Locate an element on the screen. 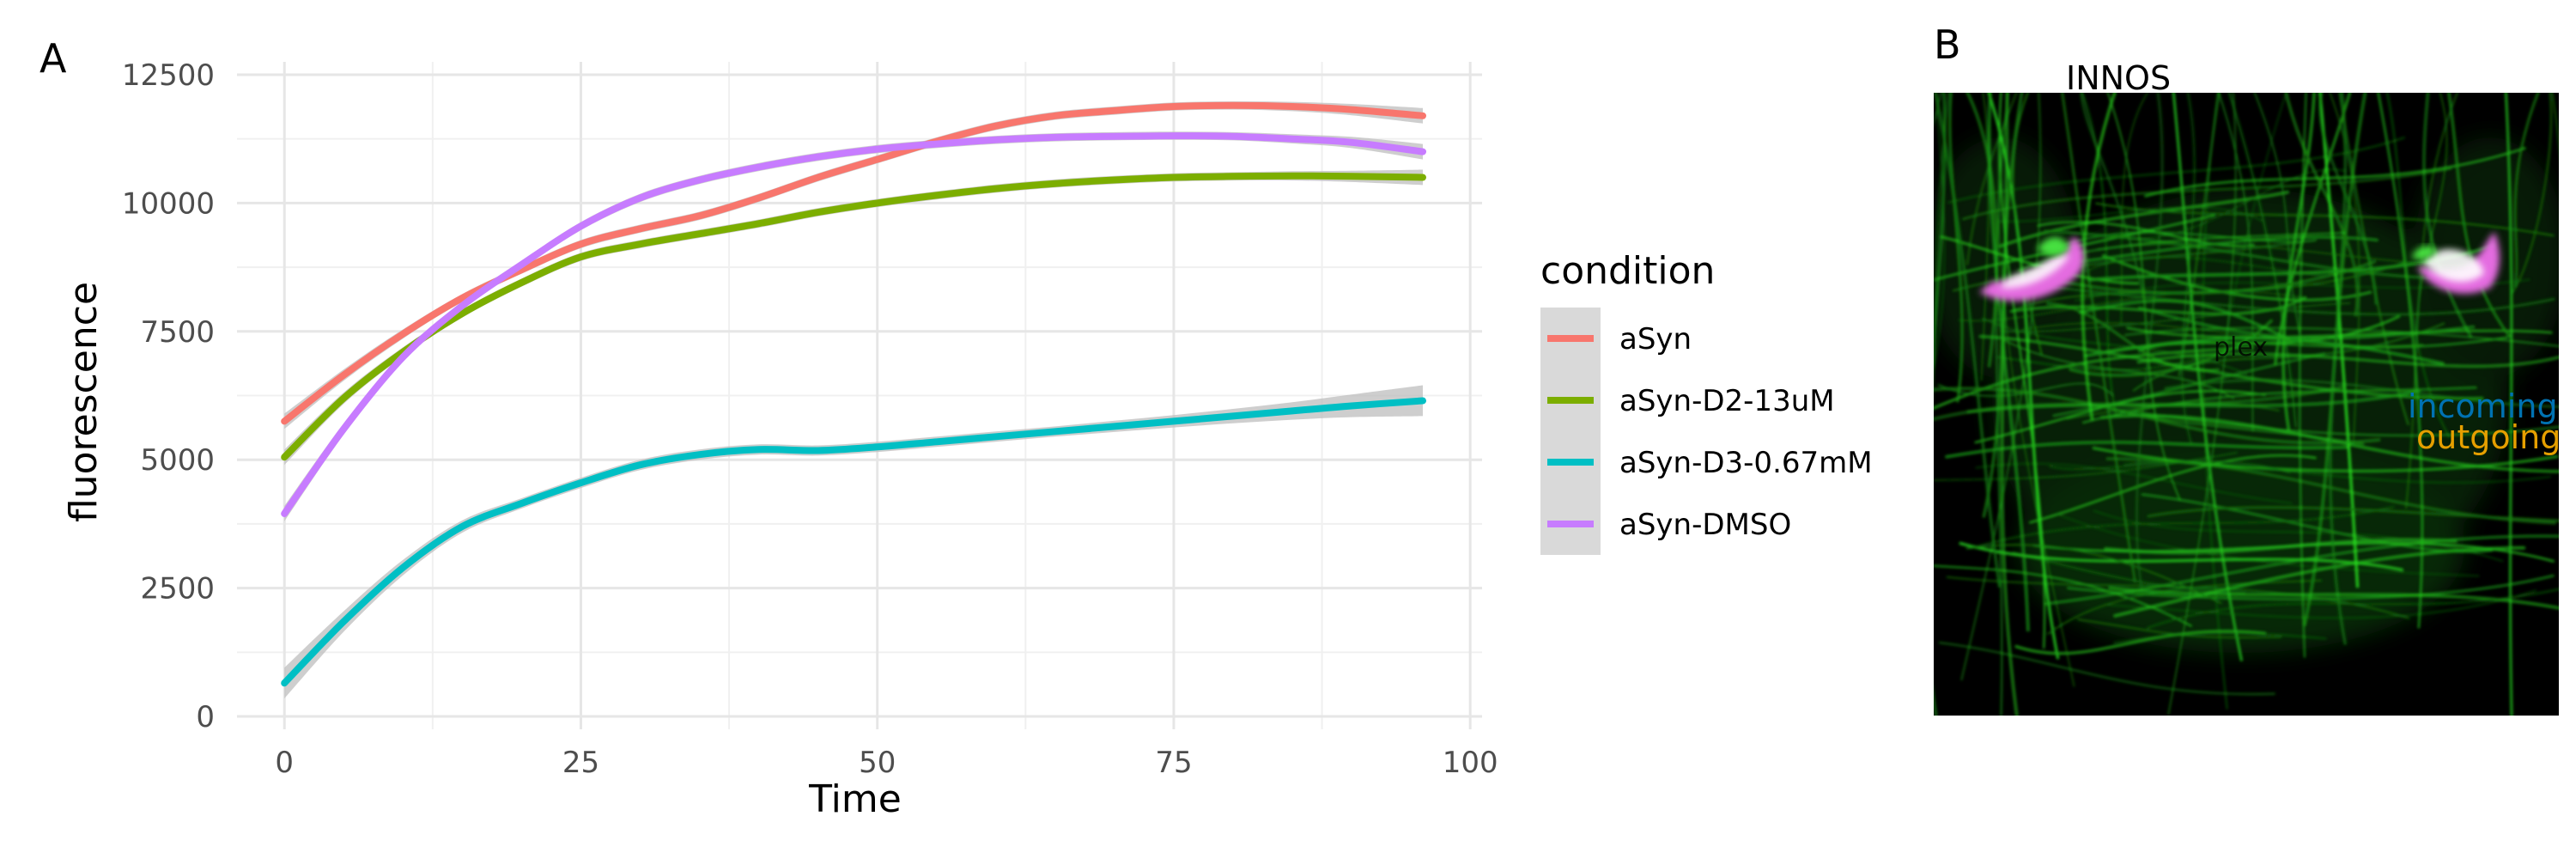 The image size is (2576, 859). panel-a-tag: A is located at coordinates (53, 58).